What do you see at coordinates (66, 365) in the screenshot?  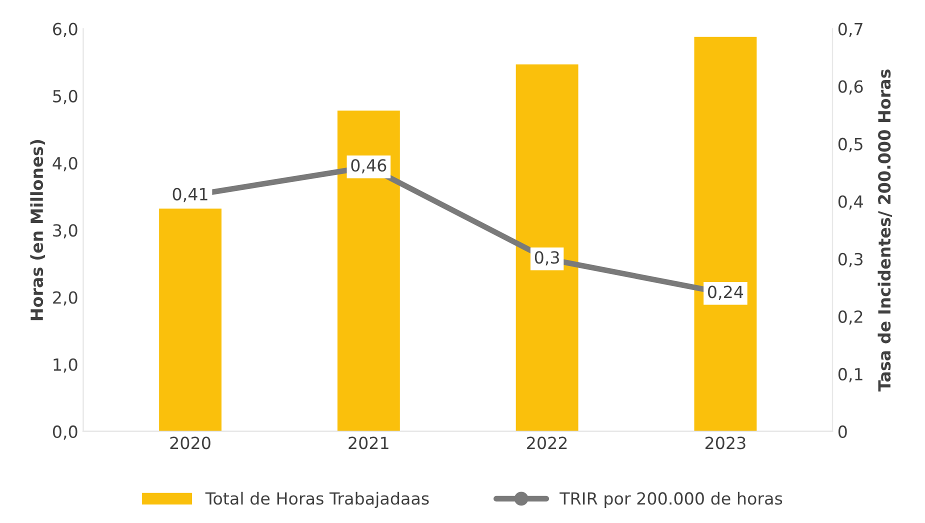 I see `y-tick-label: 1,0` at bounding box center [66, 365].